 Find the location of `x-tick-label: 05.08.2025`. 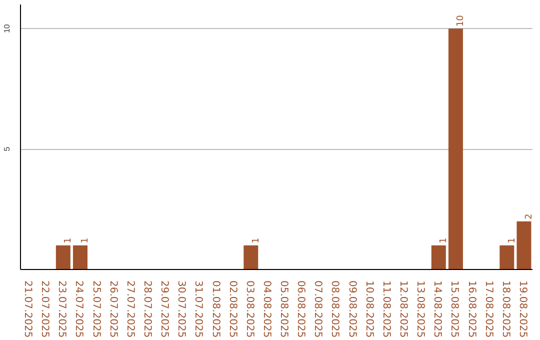

x-tick-label: 05.08.2025 is located at coordinates (284, 309).